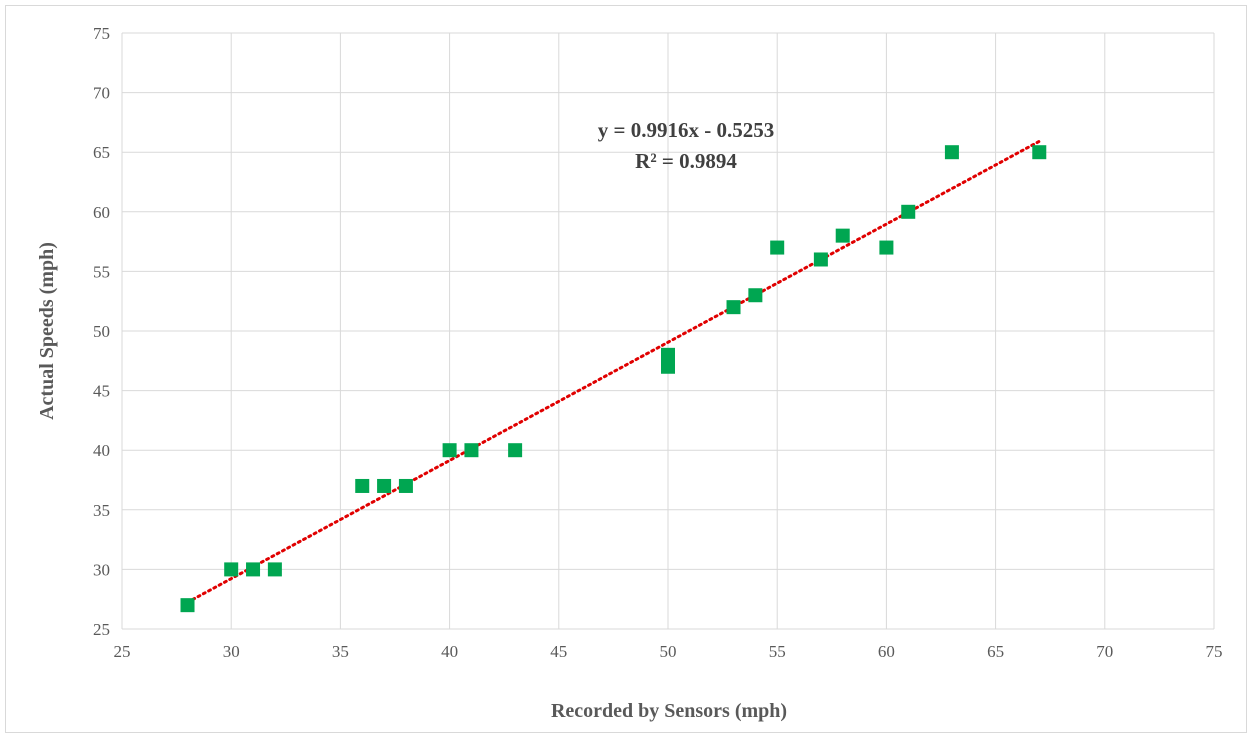 Image resolution: width=1253 pixels, height=738 pixels. I want to click on y-tick-label: 30, so click(101, 569).